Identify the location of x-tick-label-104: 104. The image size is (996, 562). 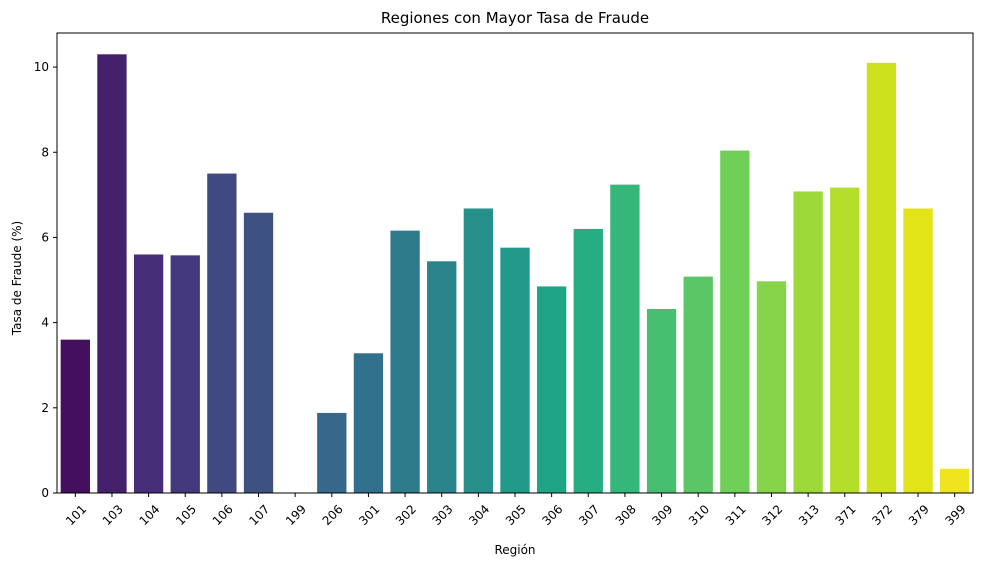
(149, 515).